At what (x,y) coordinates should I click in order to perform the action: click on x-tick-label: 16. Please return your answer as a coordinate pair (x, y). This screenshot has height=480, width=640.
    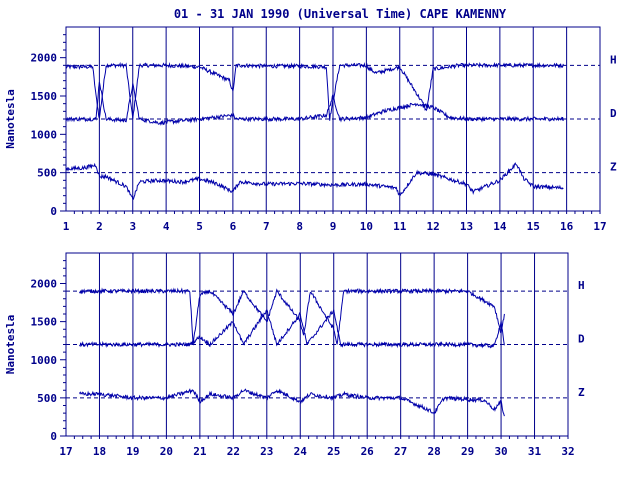
    Looking at the image, I should click on (567, 226).